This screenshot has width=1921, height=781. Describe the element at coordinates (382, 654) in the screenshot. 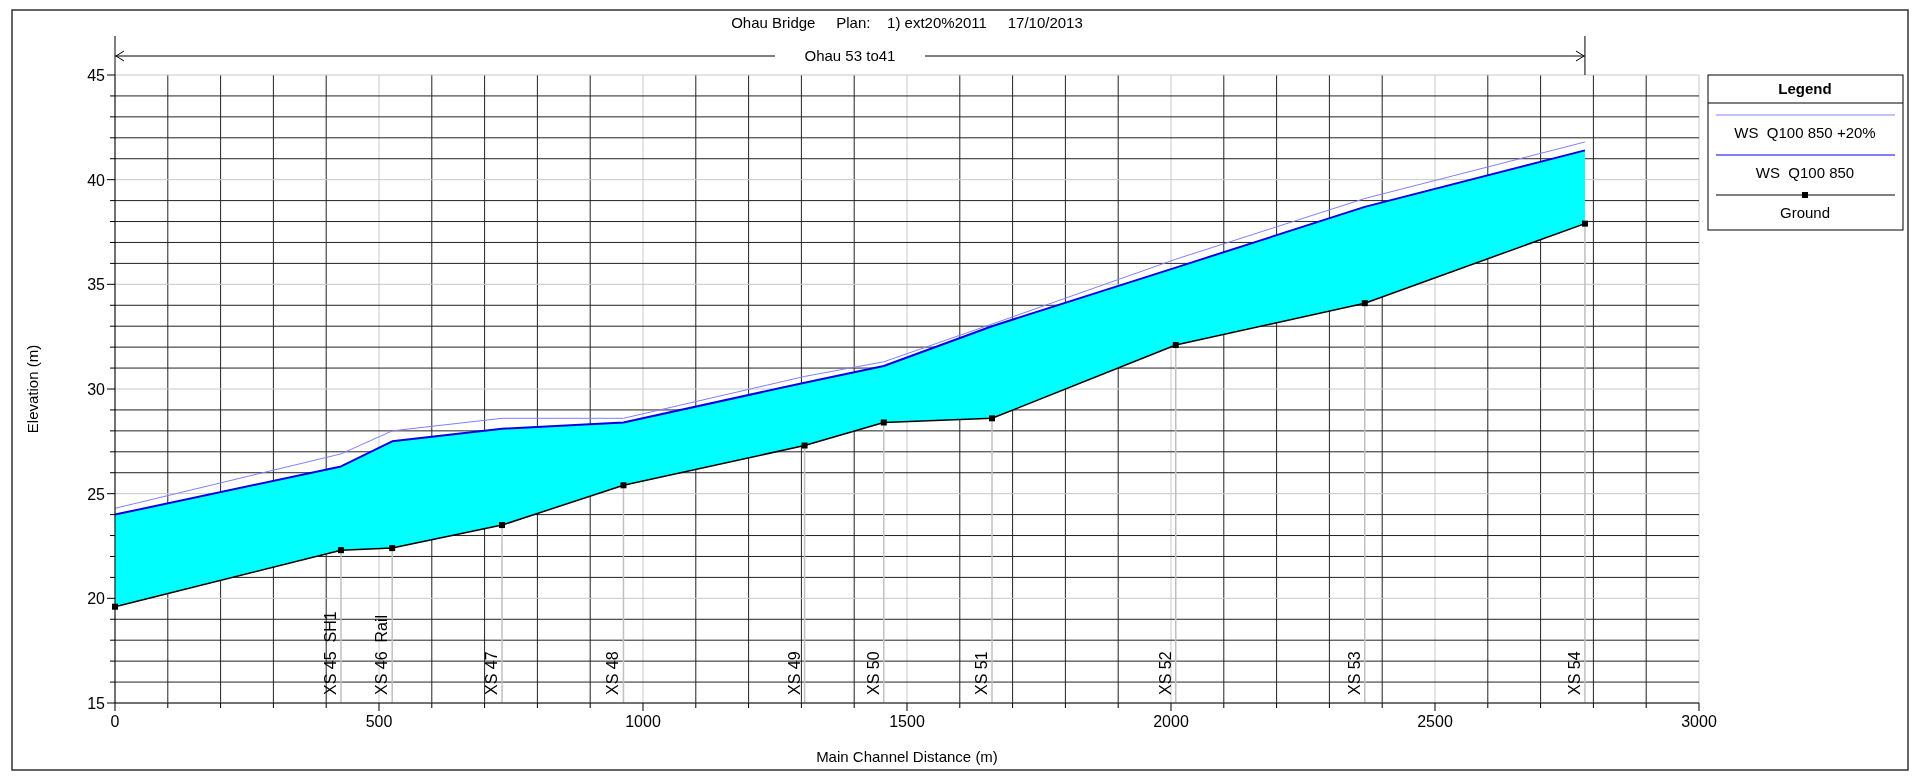

I see `annotation: XS 46 Rail` at that location.